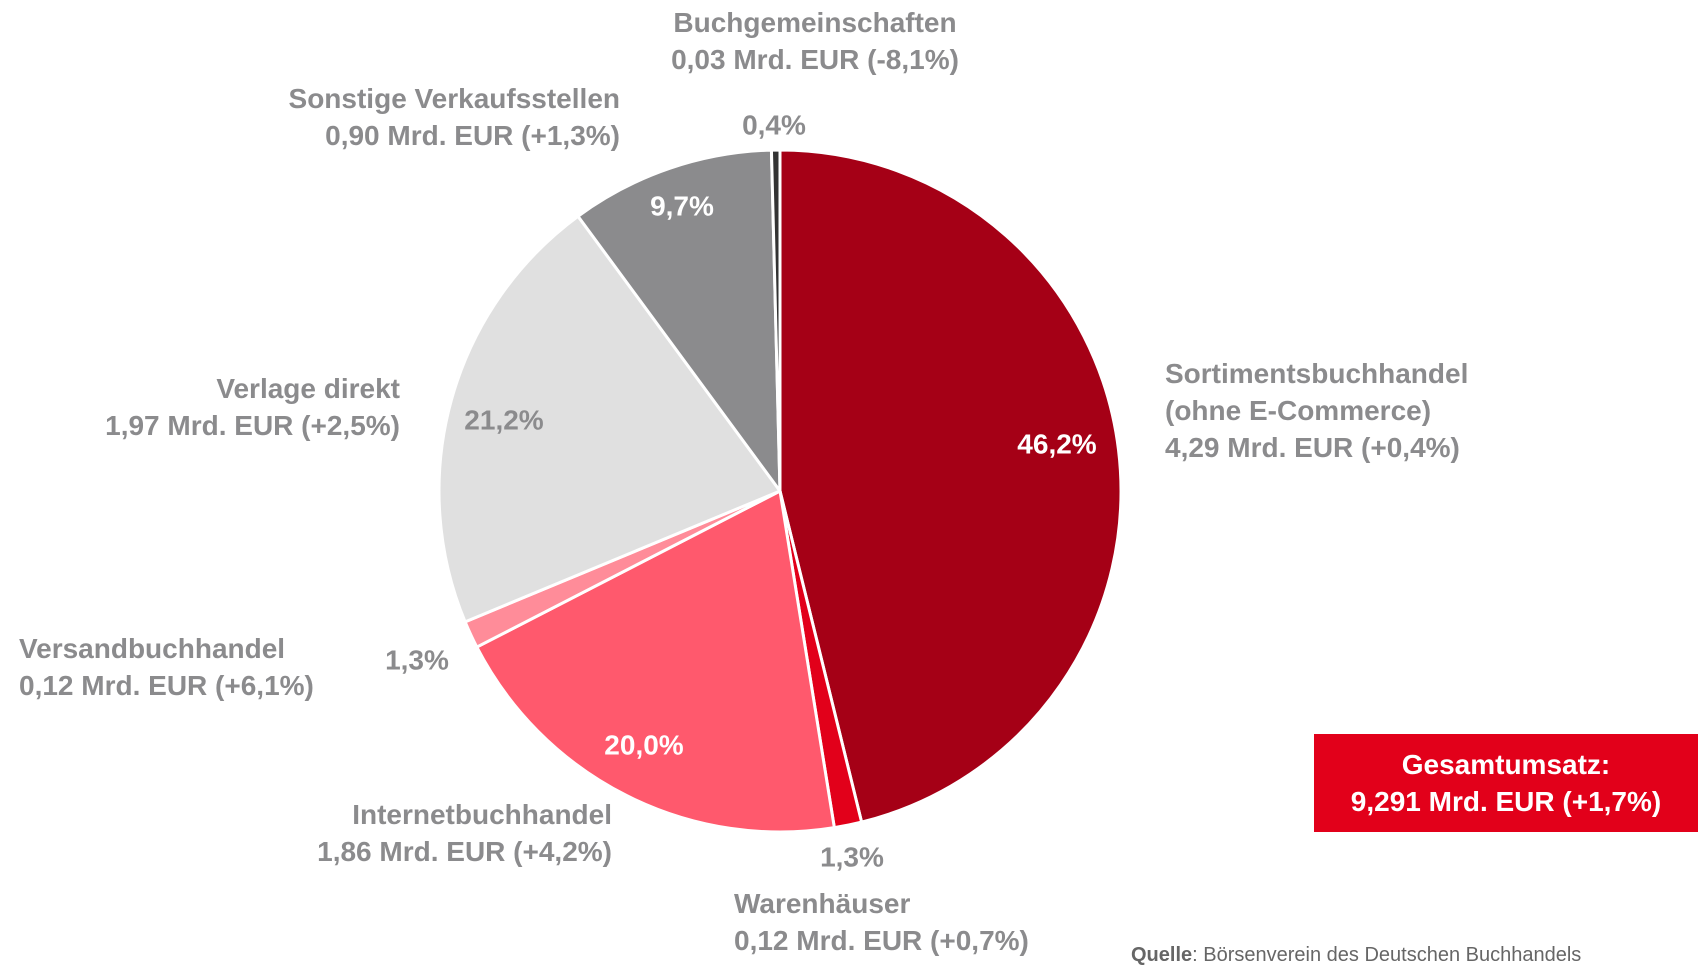 This screenshot has width=1698, height=965. What do you see at coordinates (815, 22) in the screenshot?
I see `category-name: Buchgemeinschaften` at bounding box center [815, 22].